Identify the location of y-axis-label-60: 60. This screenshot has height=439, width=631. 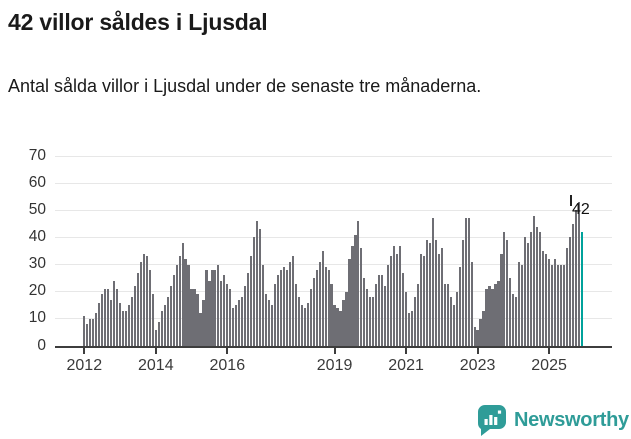
(37, 182).